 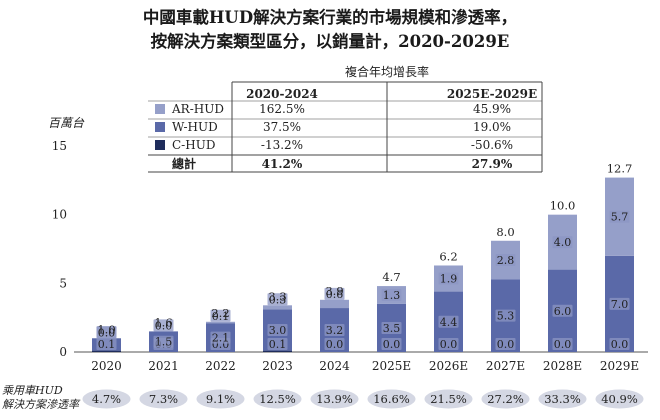 I want to click on value-label: 5.3, so click(x=506, y=316).